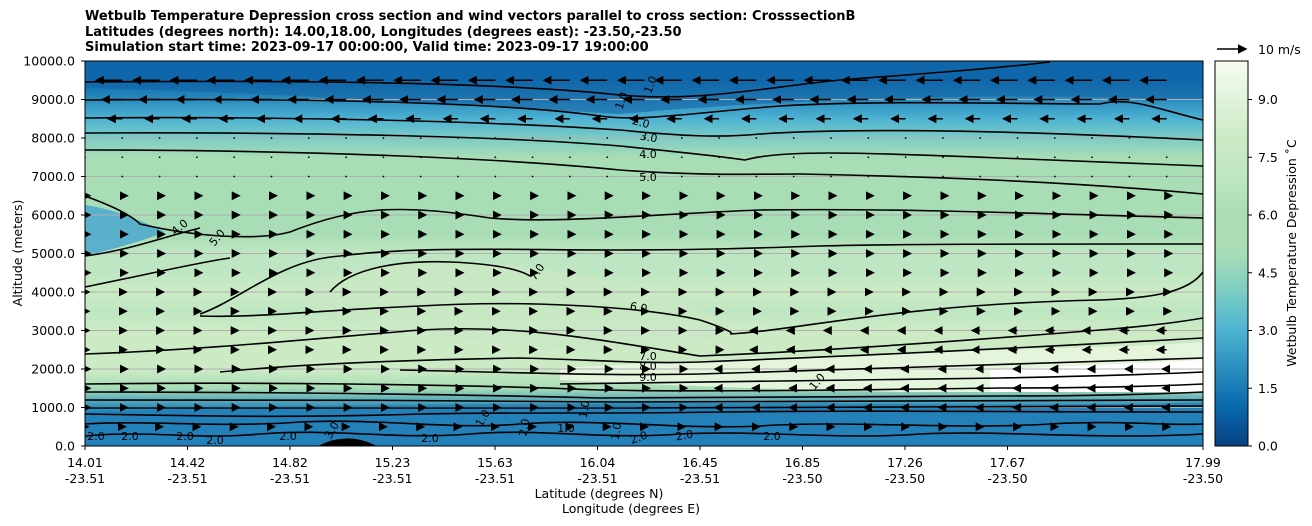 This screenshot has width=1312, height=526. I want to click on x-tick-label-lat: 15.63, so click(495, 462).